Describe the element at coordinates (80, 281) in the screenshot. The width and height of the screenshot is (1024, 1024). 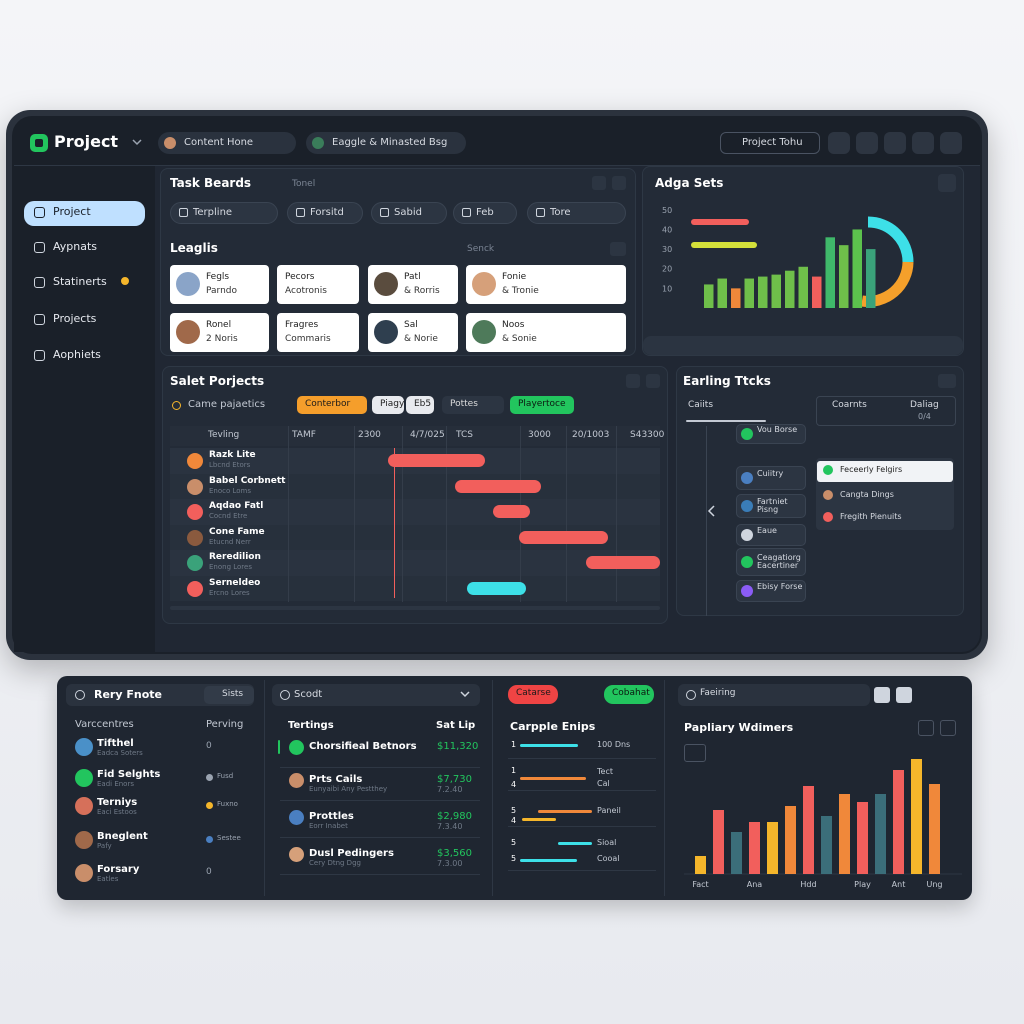
I see `sidebar-item: Statinerts` at that location.